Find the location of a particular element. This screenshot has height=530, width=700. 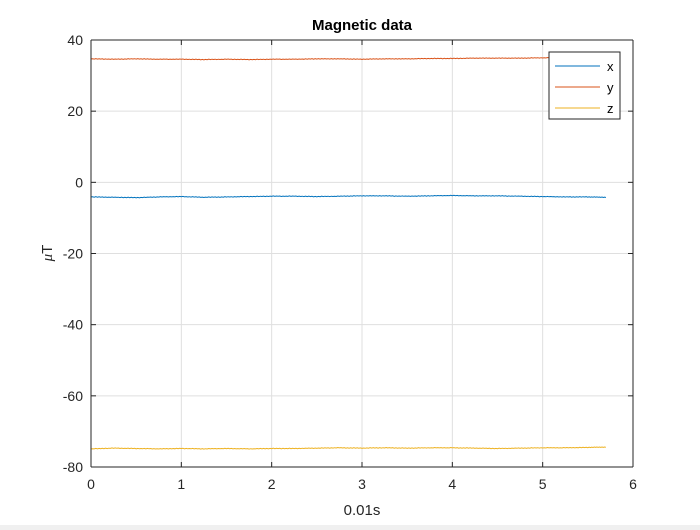

legend-label-y: y is located at coordinates (610, 87).